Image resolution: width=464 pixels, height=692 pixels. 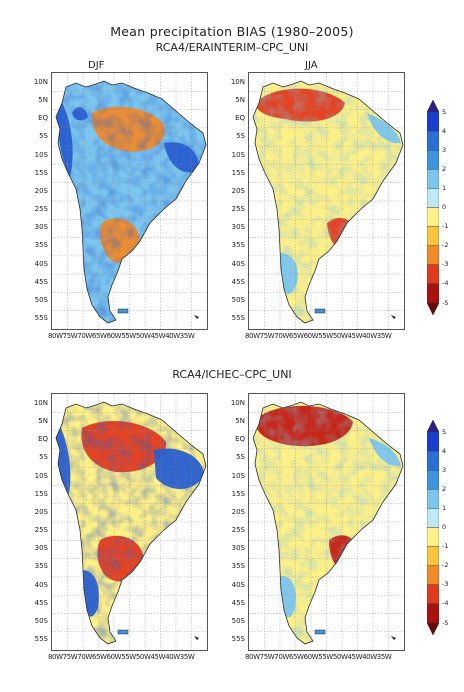 I want to click on colorbar-level-label: -2, so click(x=445, y=245).